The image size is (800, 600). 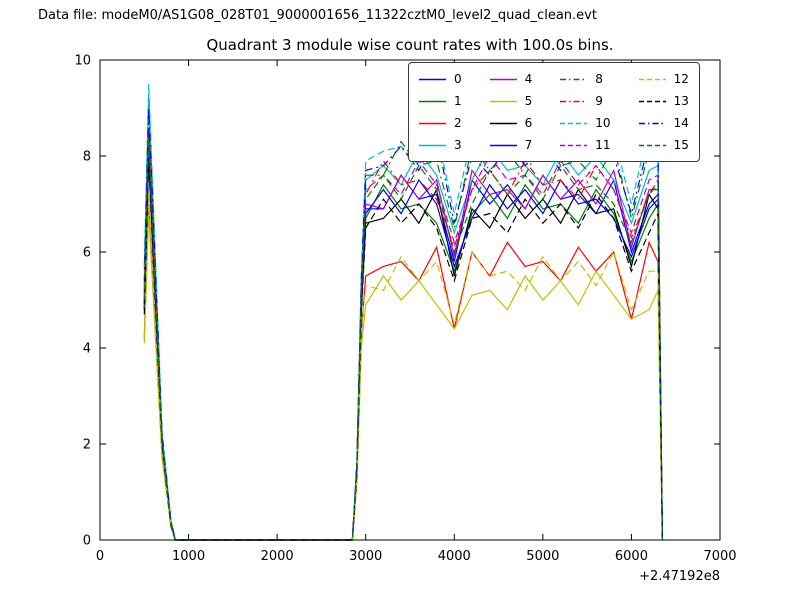 What do you see at coordinates (542, 556) in the screenshot?
I see `x-tick-label: 5000` at bounding box center [542, 556].